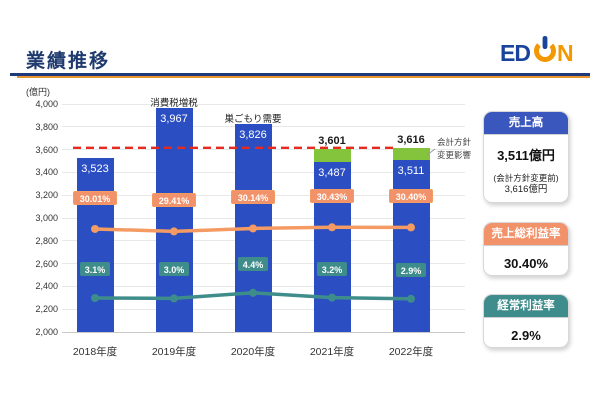 The width and height of the screenshot is (600, 400). I want to click on edion-logo: ED N, so click(542, 50).